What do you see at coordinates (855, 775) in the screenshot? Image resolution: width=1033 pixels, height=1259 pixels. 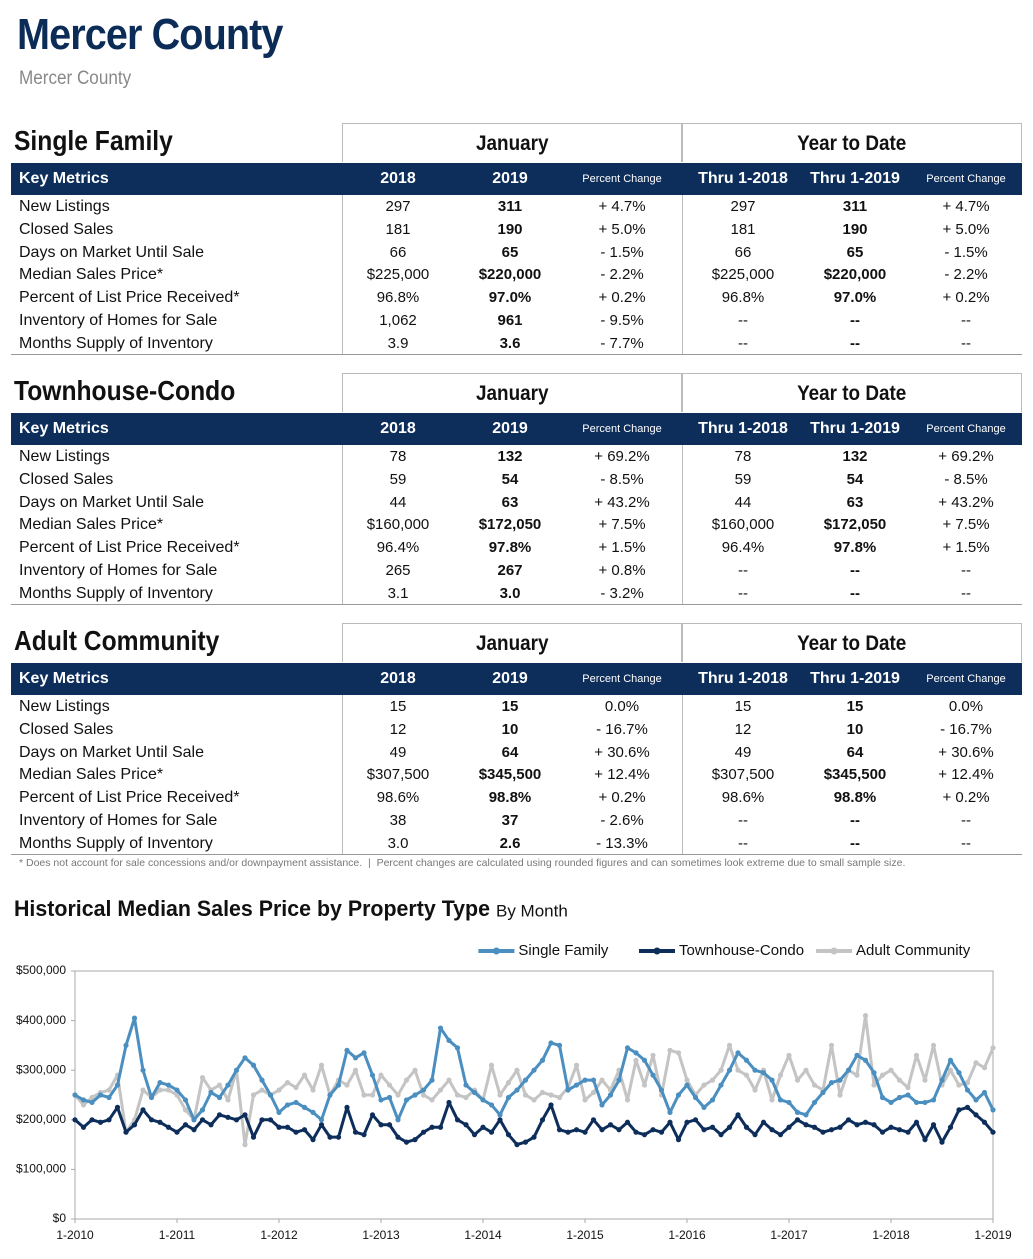 I see `cell-value: $345,500` at bounding box center [855, 775].